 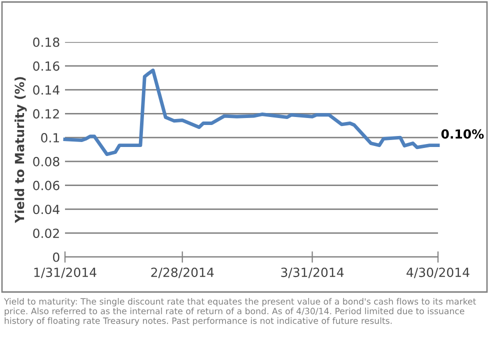 What do you see at coordinates (46, 114) in the screenshot?
I see `y-tick-label: 0.12` at bounding box center [46, 114].